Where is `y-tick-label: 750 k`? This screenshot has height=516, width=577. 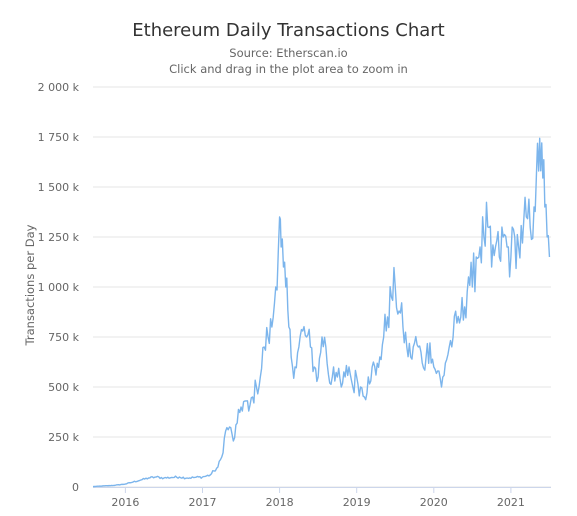
y-tick-label: 750 k is located at coordinates (63, 337).